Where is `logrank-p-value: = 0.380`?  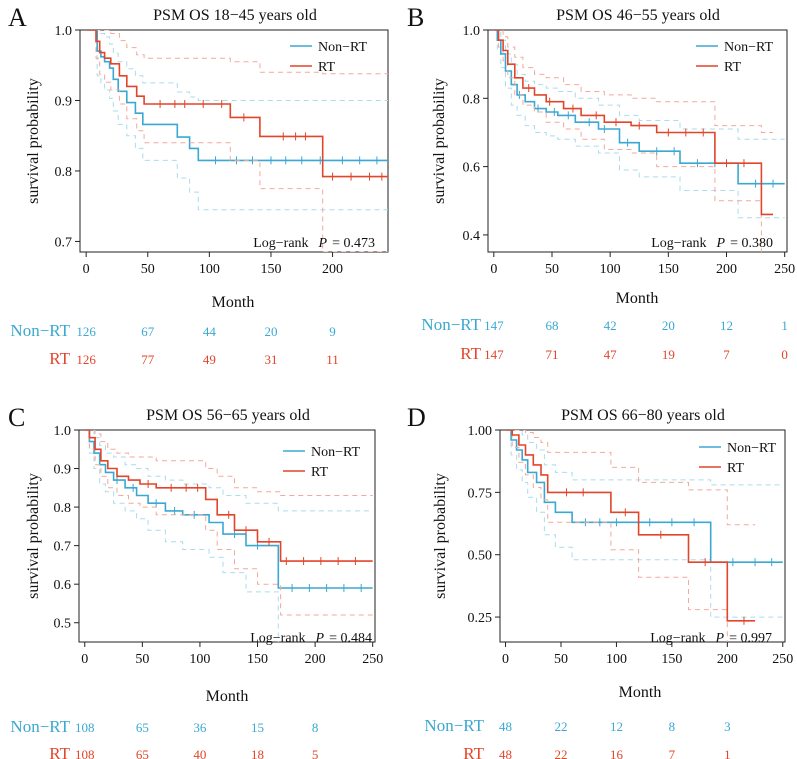 logrank-p-value: = 0.380 is located at coordinates (751, 243).